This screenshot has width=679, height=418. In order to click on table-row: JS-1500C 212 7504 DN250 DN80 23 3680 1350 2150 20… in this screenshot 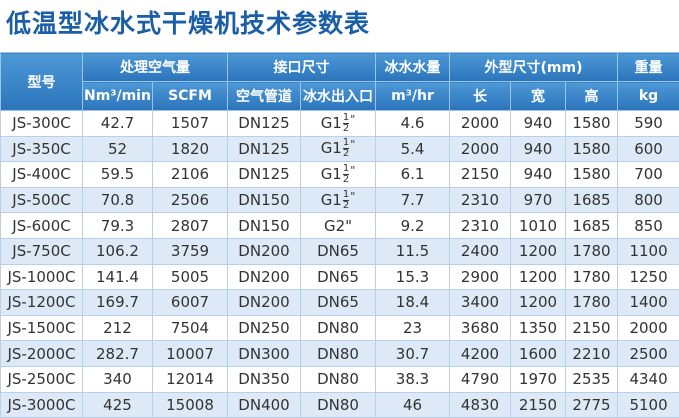, I will do `click(339, 328)`.